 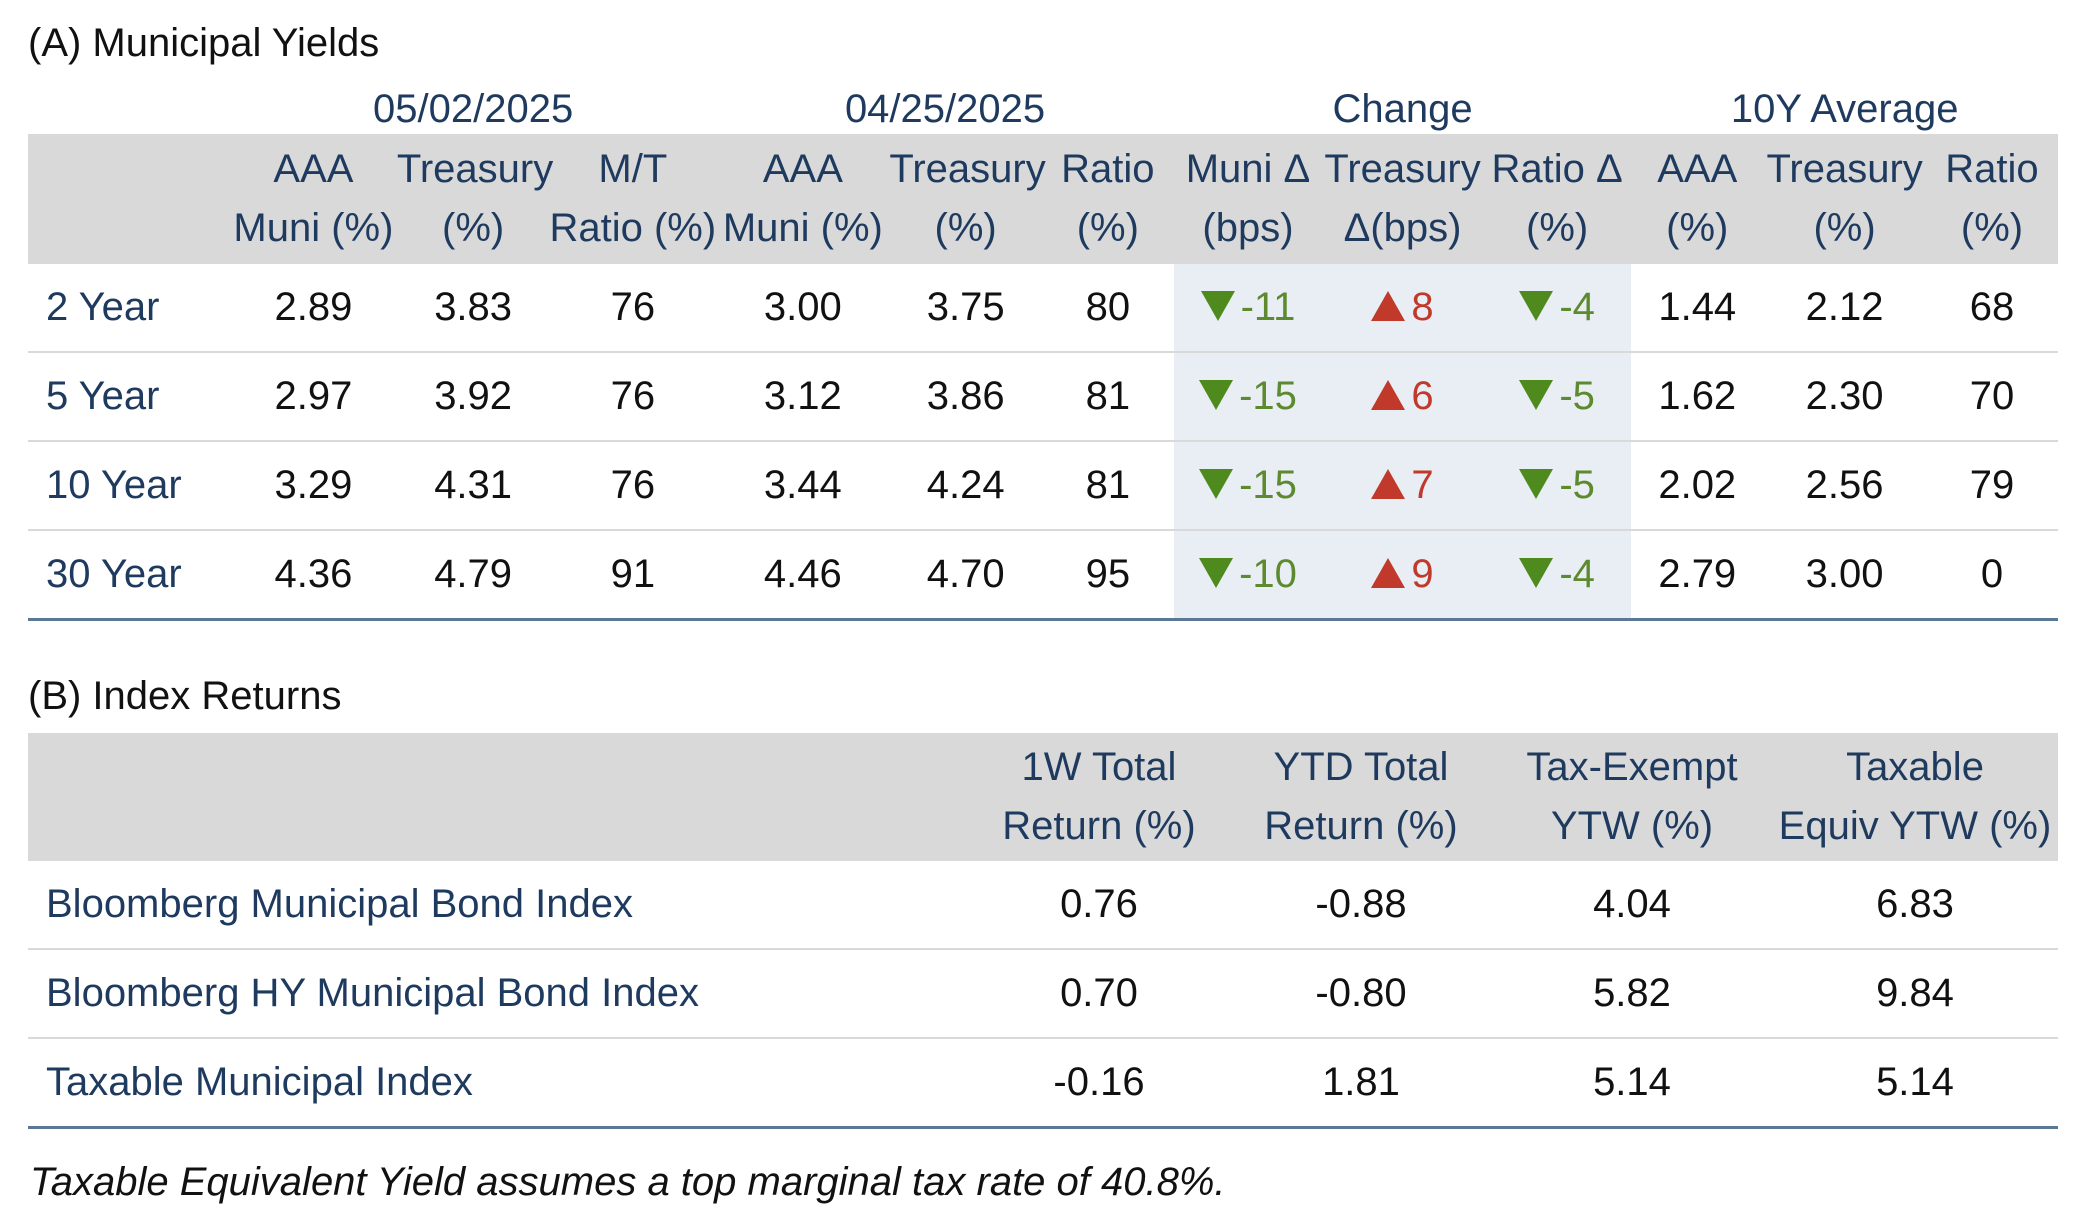 I want to click on cell: 2.02, so click(x=1697, y=486).